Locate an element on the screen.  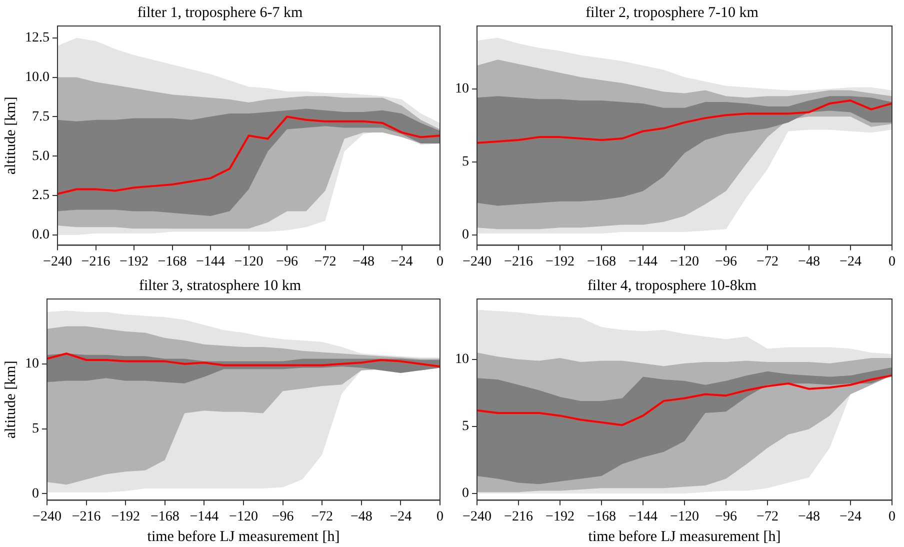
y-tick-label: 5.0 is located at coordinates (41, 156).